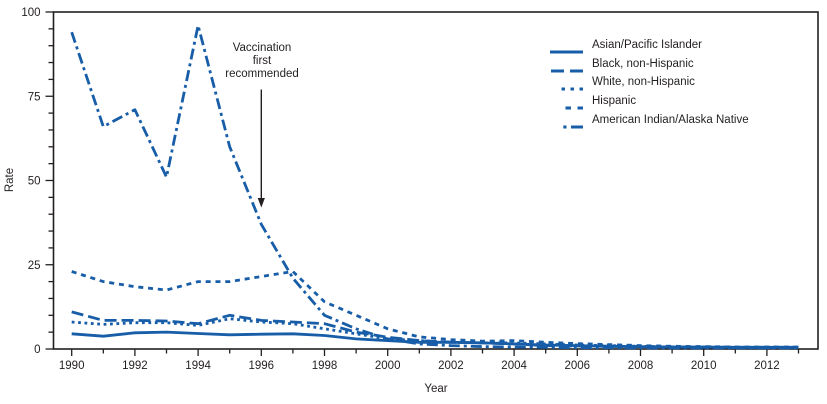  Describe the element at coordinates (37, 350) in the screenshot. I see `y-tick-label: 0` at that location.